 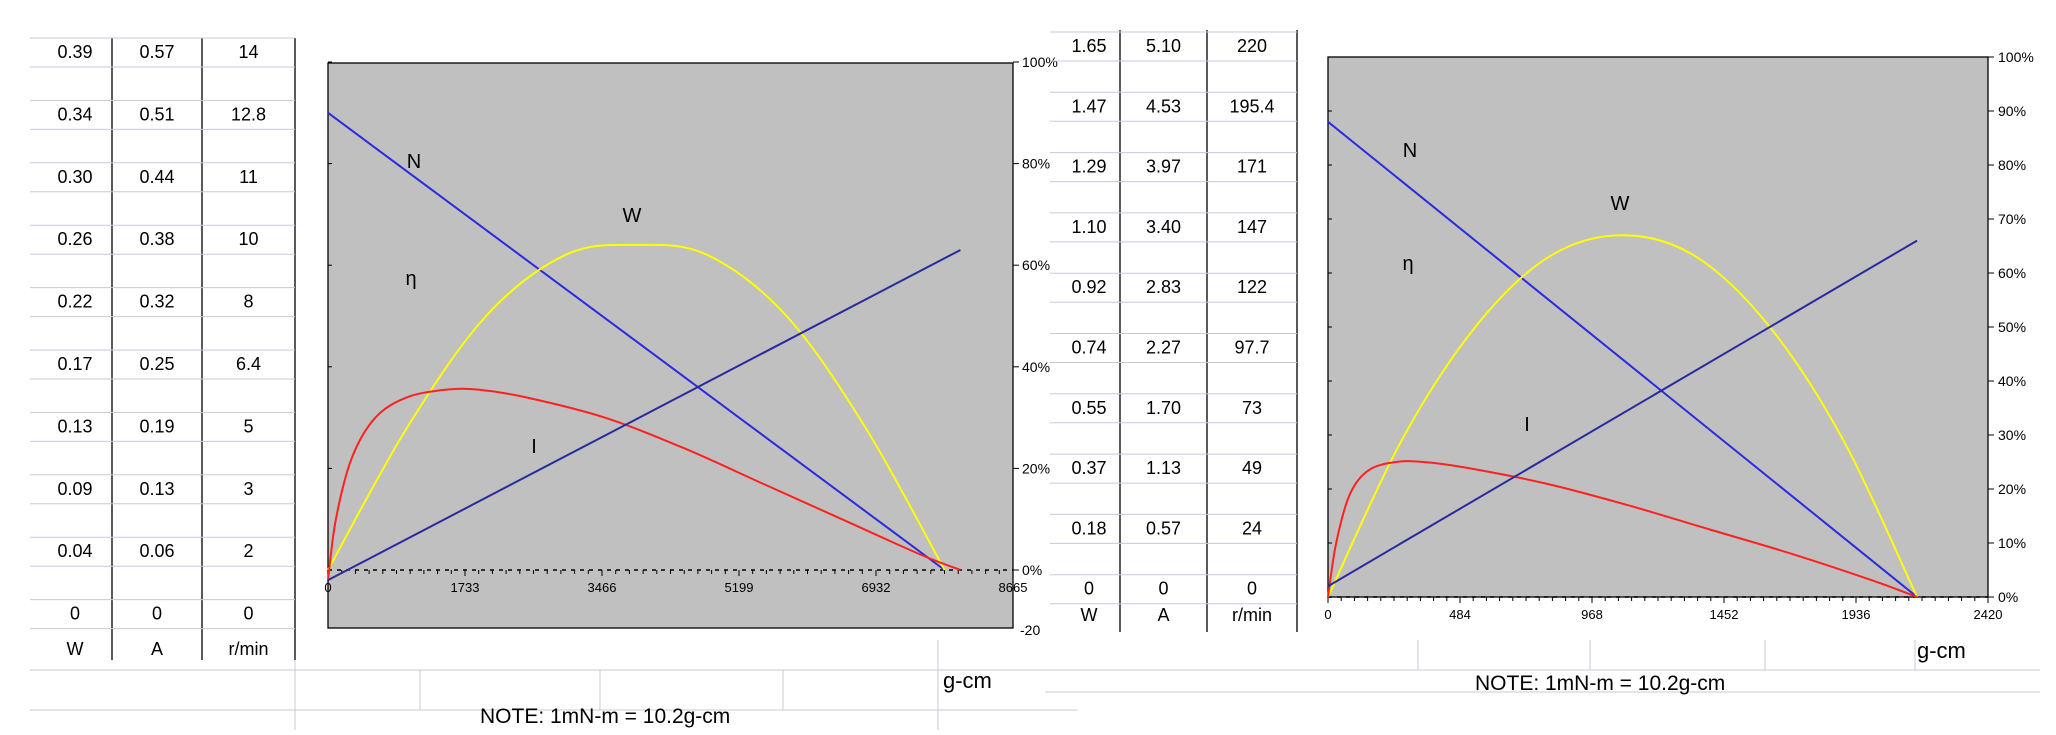 I want to click on x-tick-label: 1936, so click(x=1856, y=614).